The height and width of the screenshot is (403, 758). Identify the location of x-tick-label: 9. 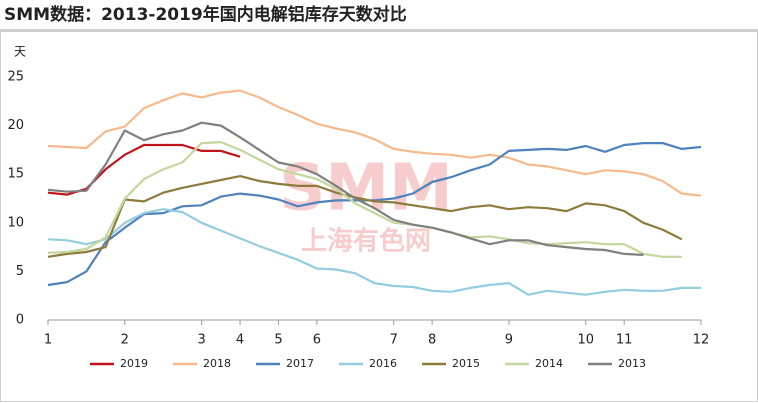
(509, 340).